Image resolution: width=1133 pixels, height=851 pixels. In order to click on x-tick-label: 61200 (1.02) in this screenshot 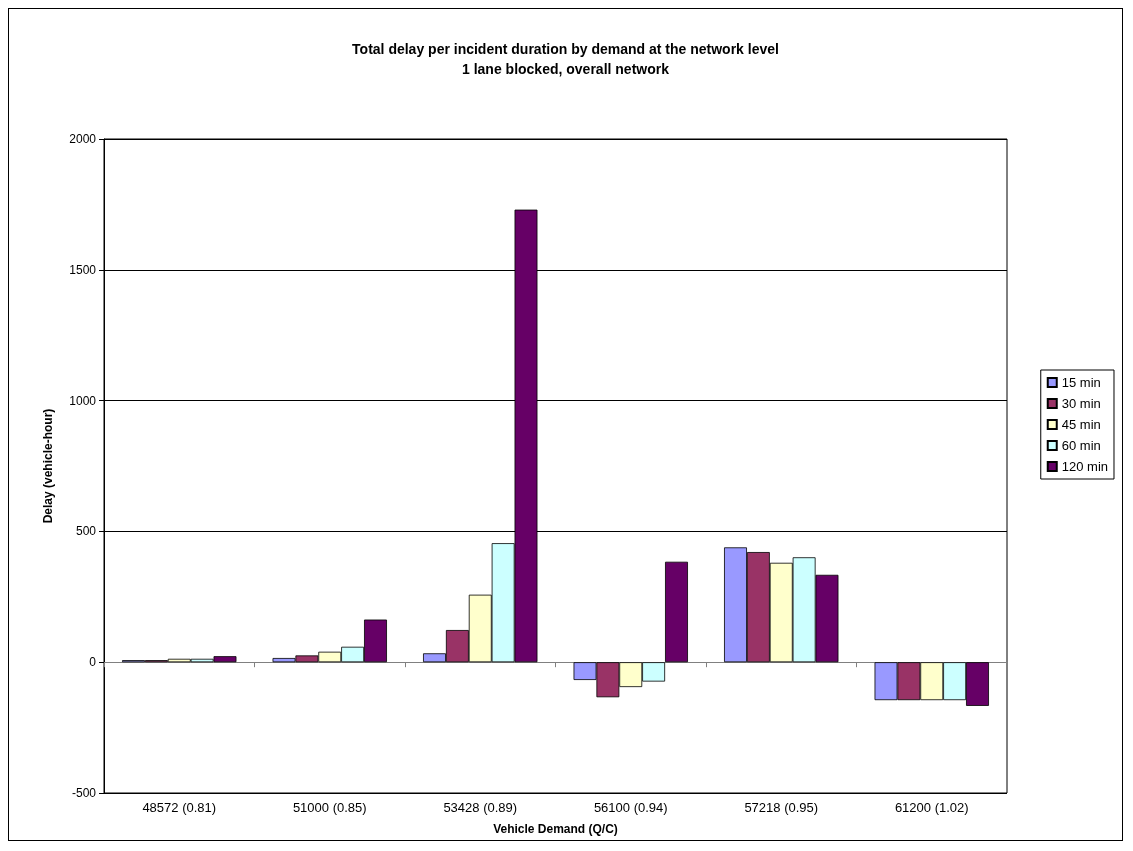, I will do `click(931, 807)`.